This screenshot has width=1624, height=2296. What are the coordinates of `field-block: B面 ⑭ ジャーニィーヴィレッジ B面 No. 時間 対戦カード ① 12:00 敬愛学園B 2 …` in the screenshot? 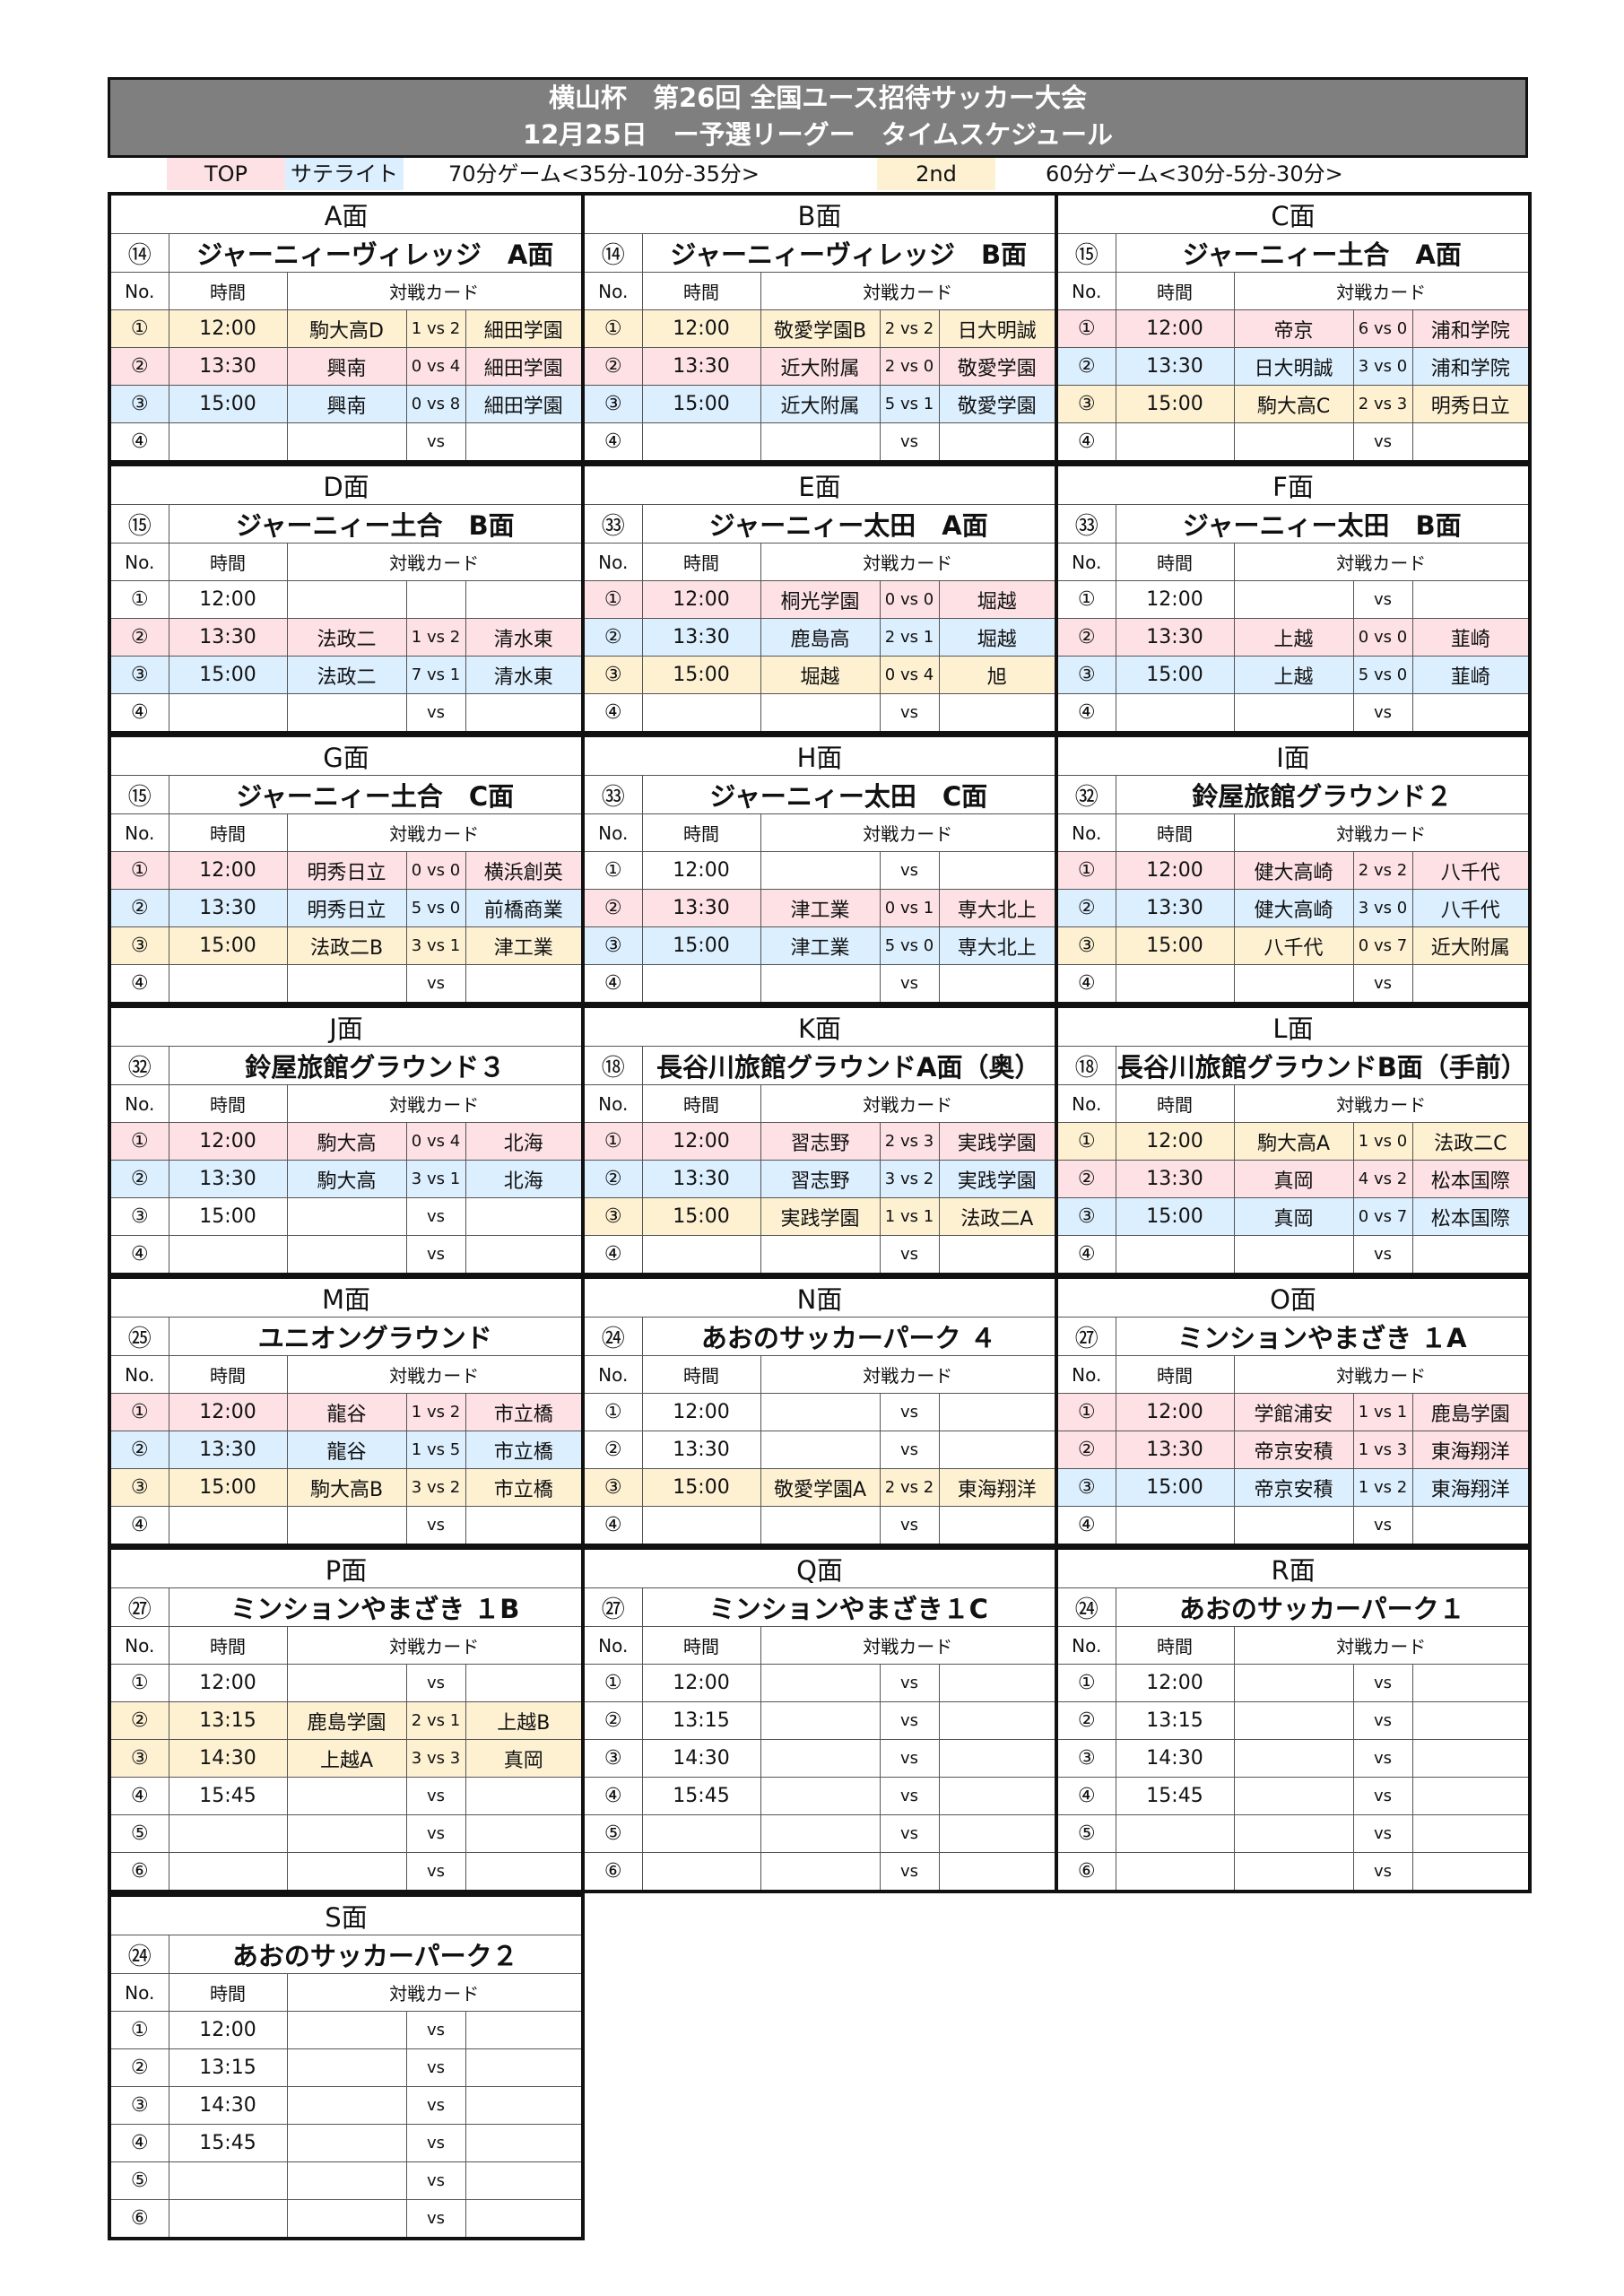 It's located at (820, 328).